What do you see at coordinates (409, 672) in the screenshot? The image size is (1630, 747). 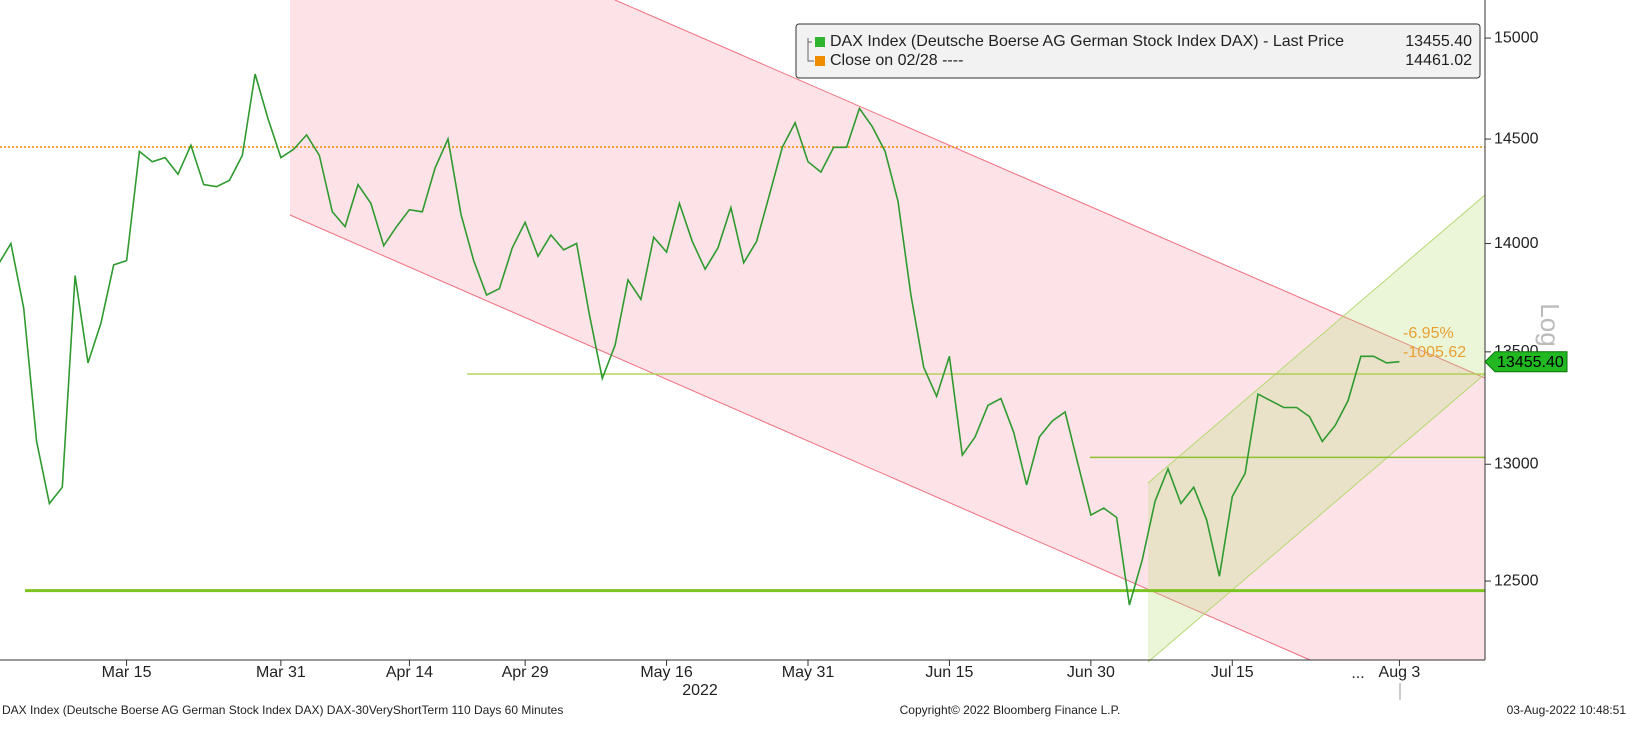 I see `x-tick-label: Apr 14` at bounding box center [409, 672].